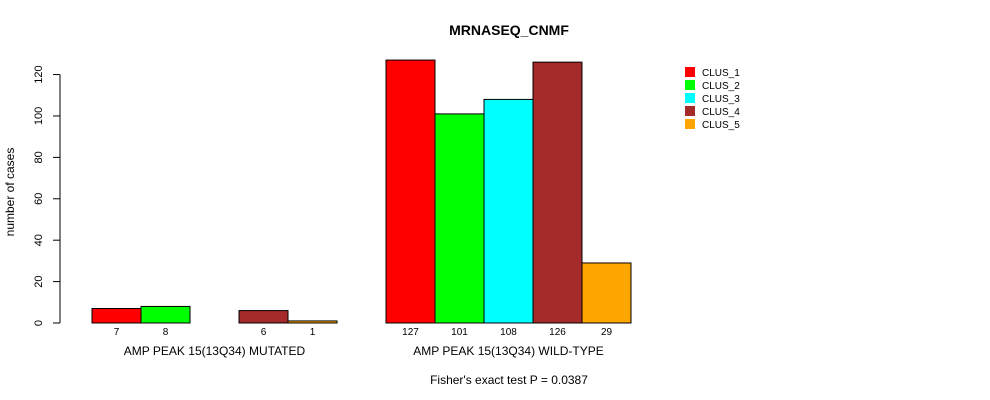  I want to click on bar-value-label: 7, so click(117, 332).